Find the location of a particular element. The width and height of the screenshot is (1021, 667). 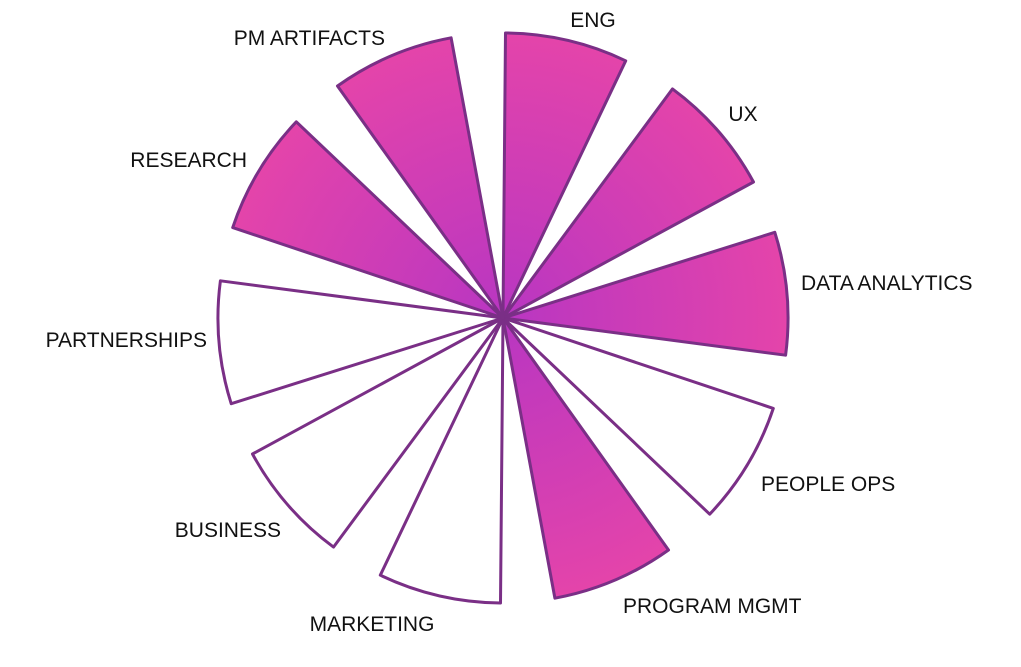

label-partnerships: PARTNERSHIPS is located at coordinates (126, 340).